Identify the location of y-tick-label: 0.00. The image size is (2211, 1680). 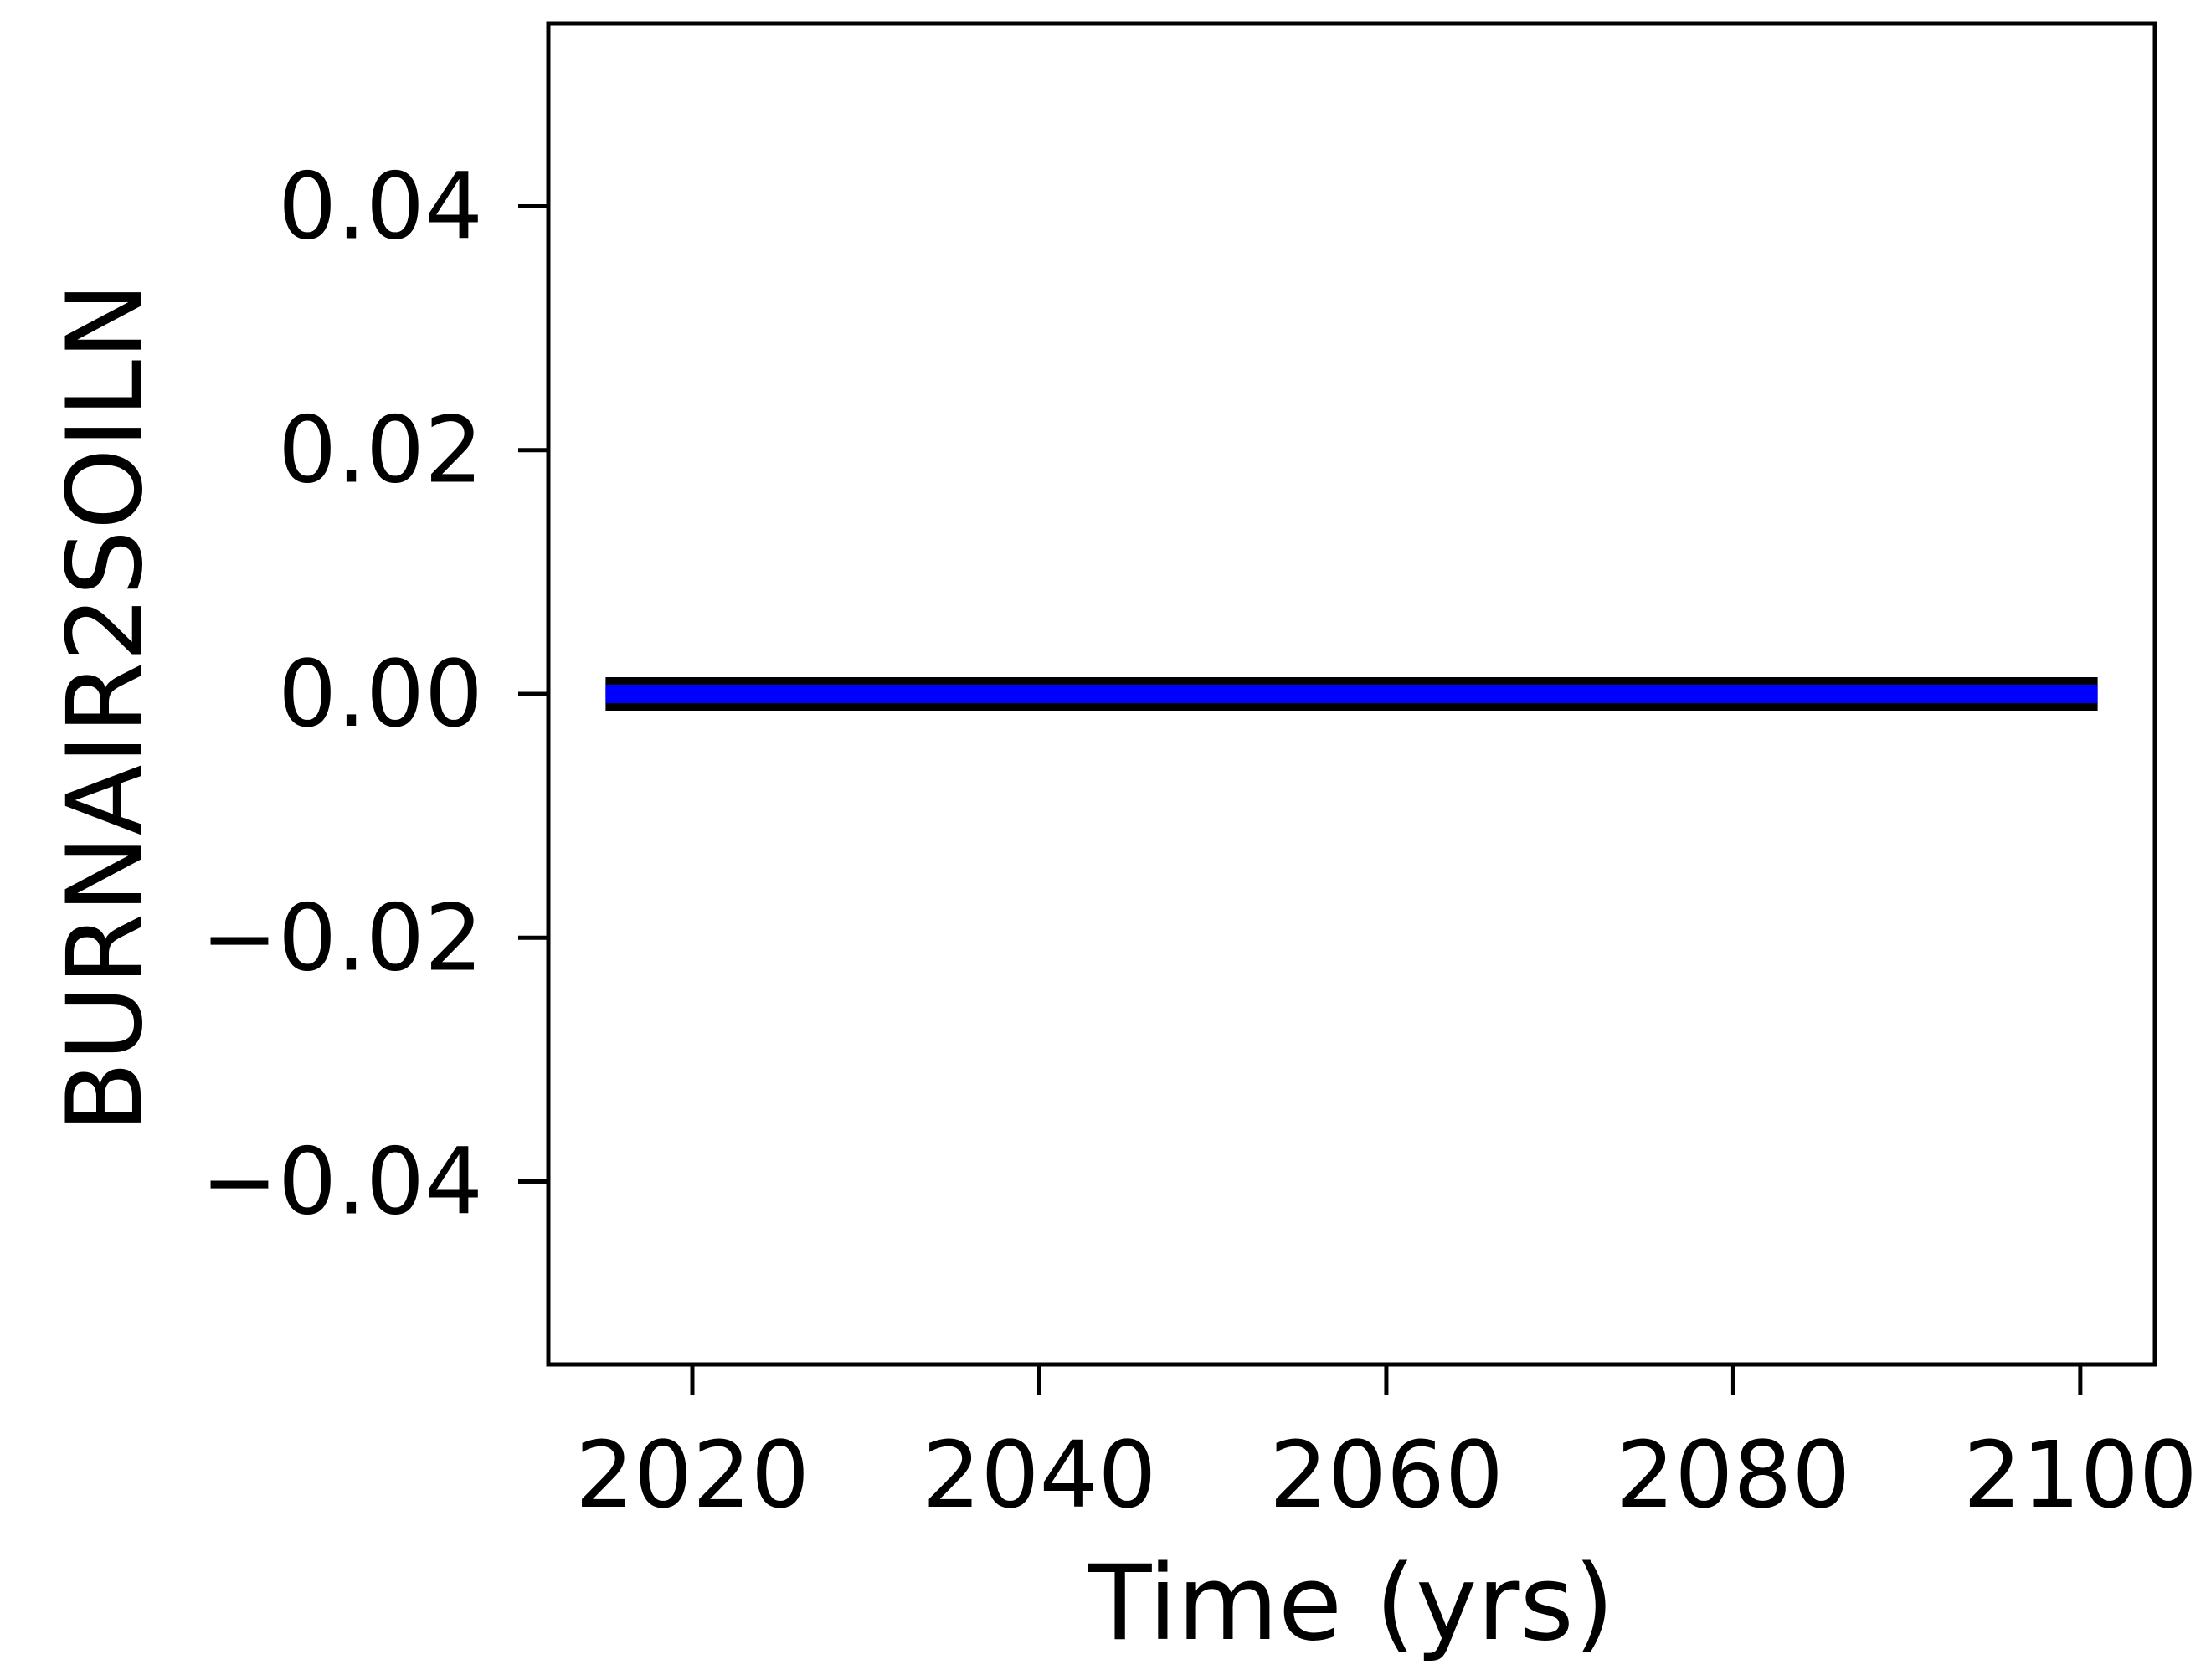
(381, 694).